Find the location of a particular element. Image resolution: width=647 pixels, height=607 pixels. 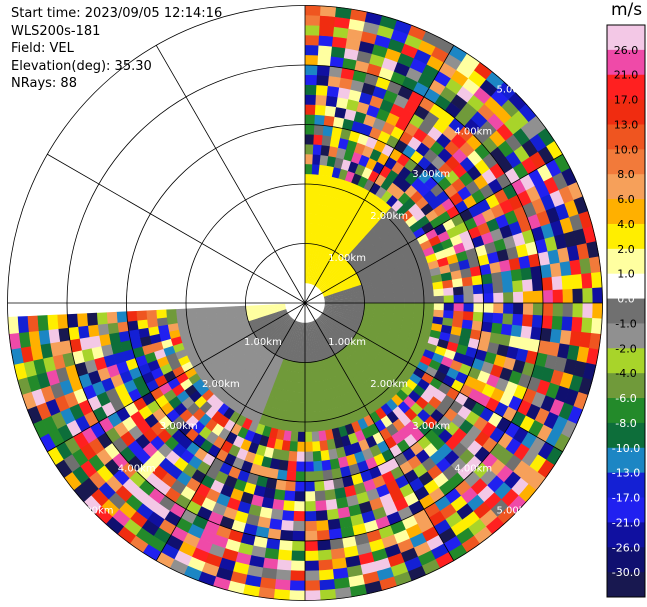

range-label-1.00km: 1.00km is located at coordinates (263, 342).